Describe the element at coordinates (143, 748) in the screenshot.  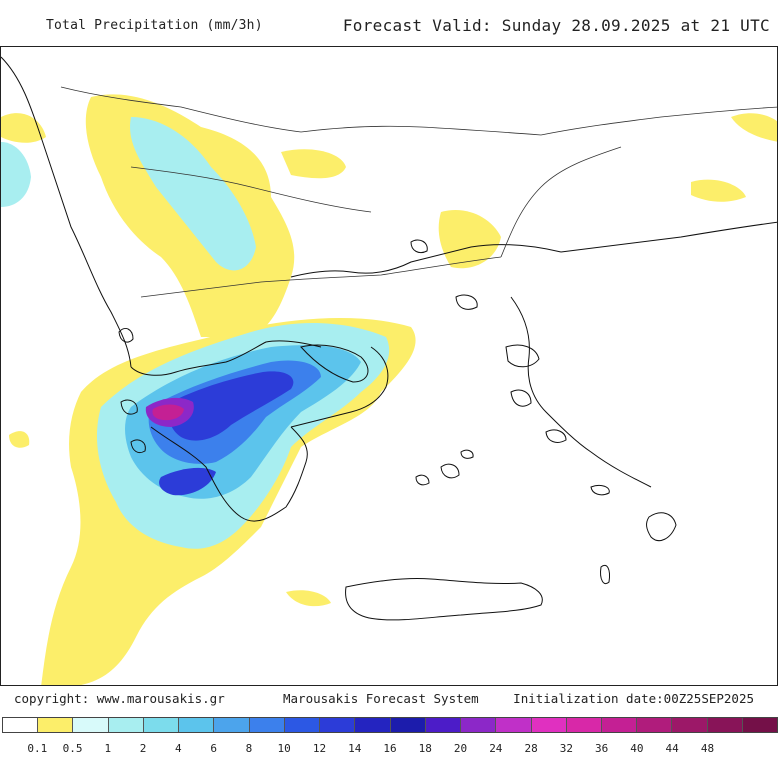
I see `legend-label: 2` at that location.